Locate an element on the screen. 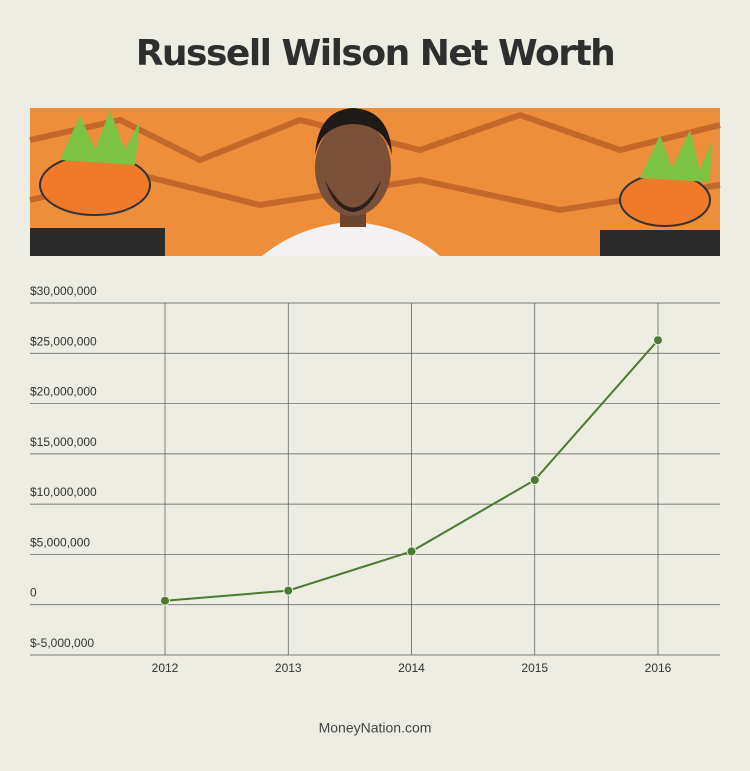  y-tick-label: $20,000,000 is located at coordinates (63, 392).